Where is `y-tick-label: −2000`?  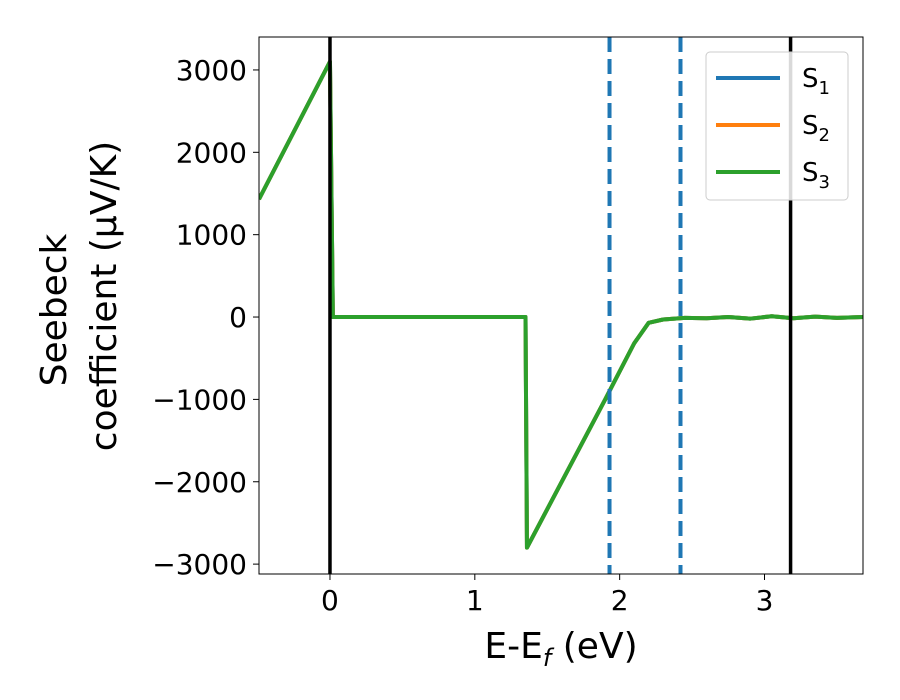
y-tick-label: −2000 is located at coordinates (199, 482).